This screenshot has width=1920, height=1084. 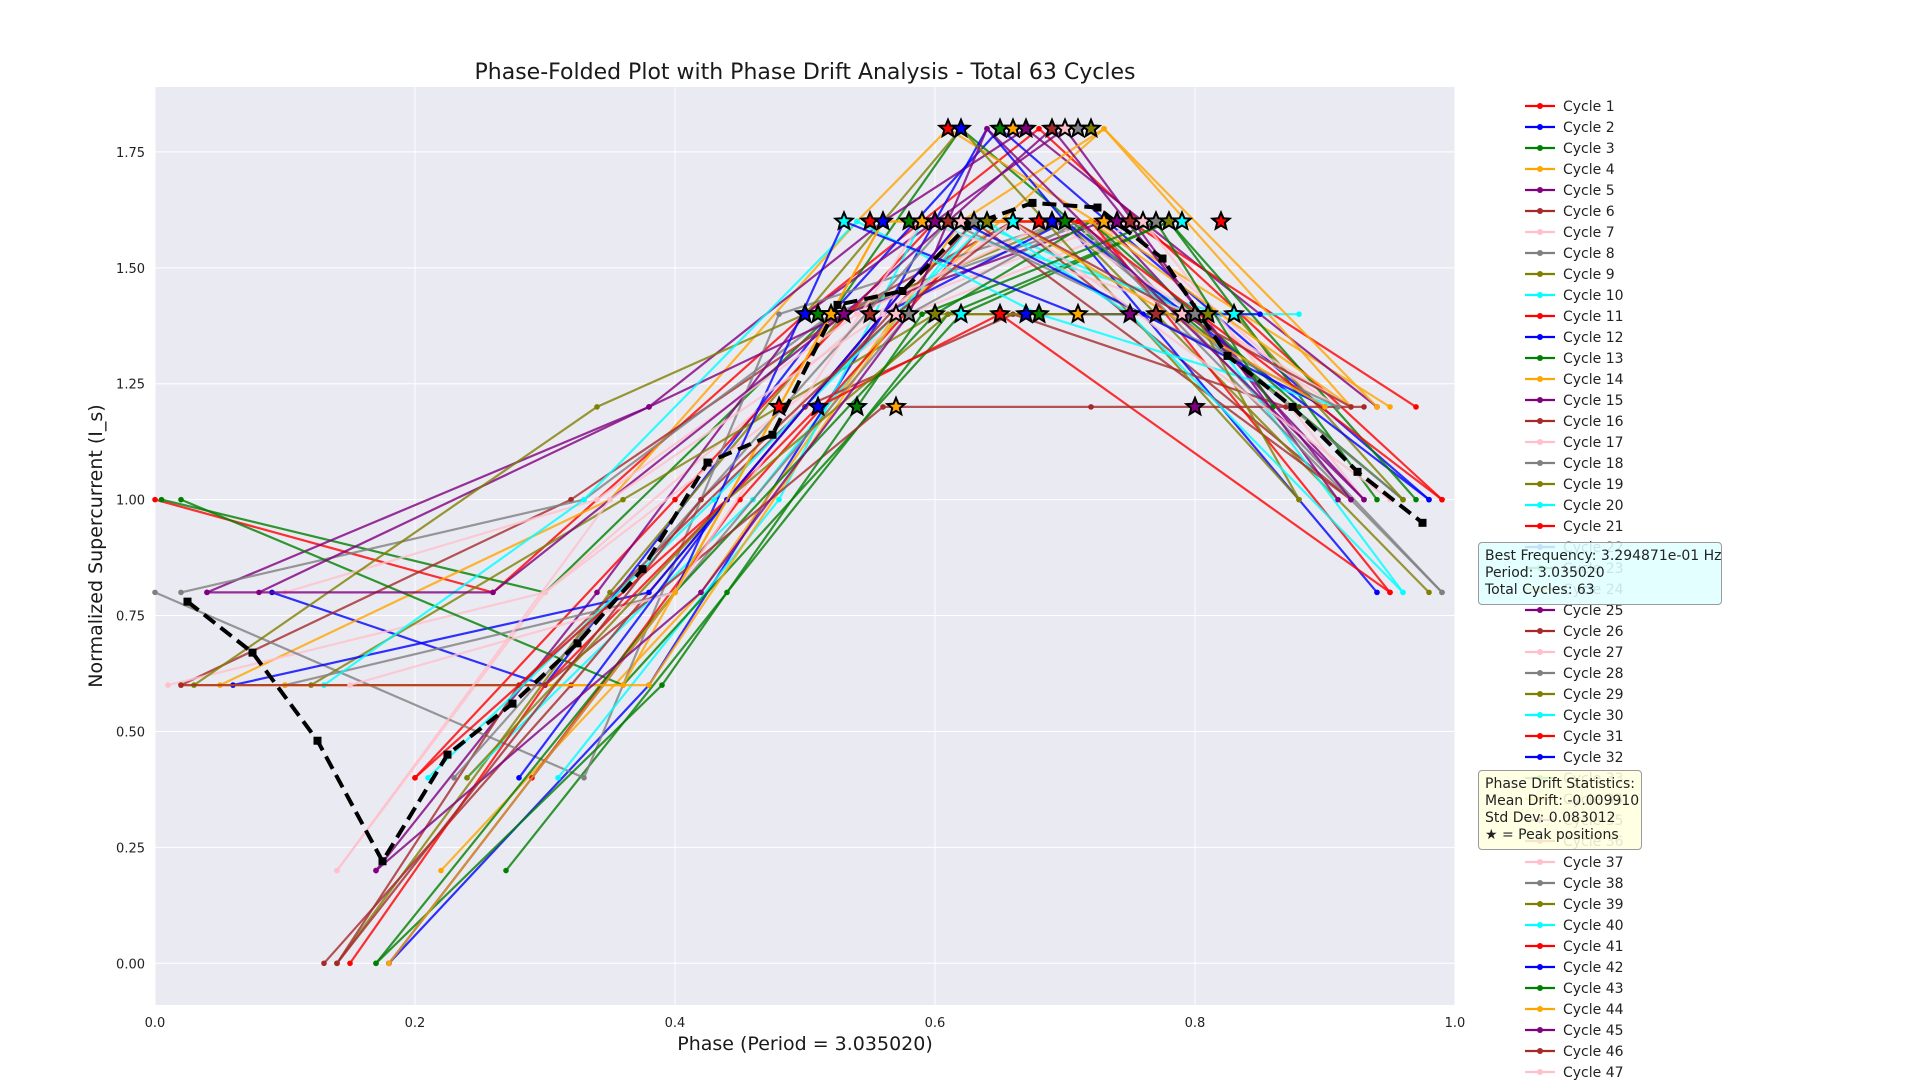 I want to click on y-axis-label: Normalized Supercurrent (I_s), so click(x=96, y=545).